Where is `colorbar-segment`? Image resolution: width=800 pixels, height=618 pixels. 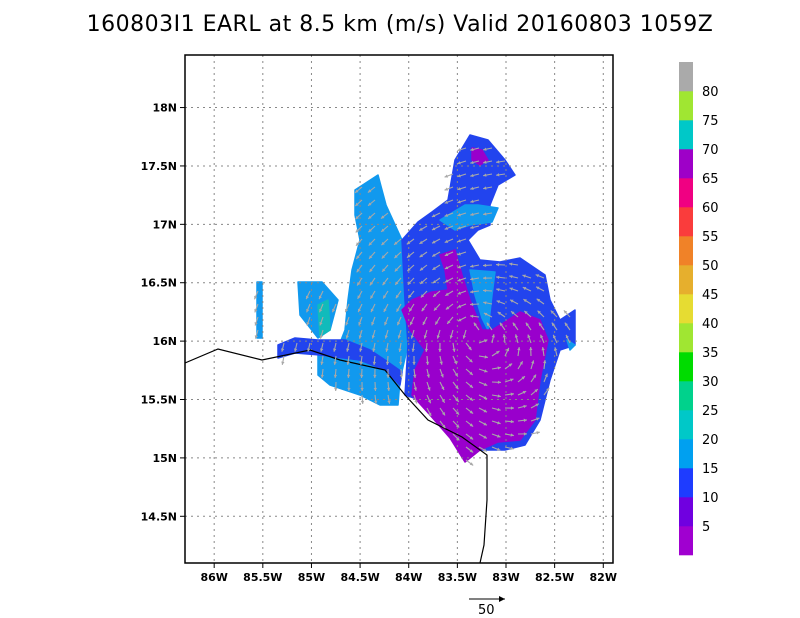
colorbar-segment is located at coordinates (686, 106).